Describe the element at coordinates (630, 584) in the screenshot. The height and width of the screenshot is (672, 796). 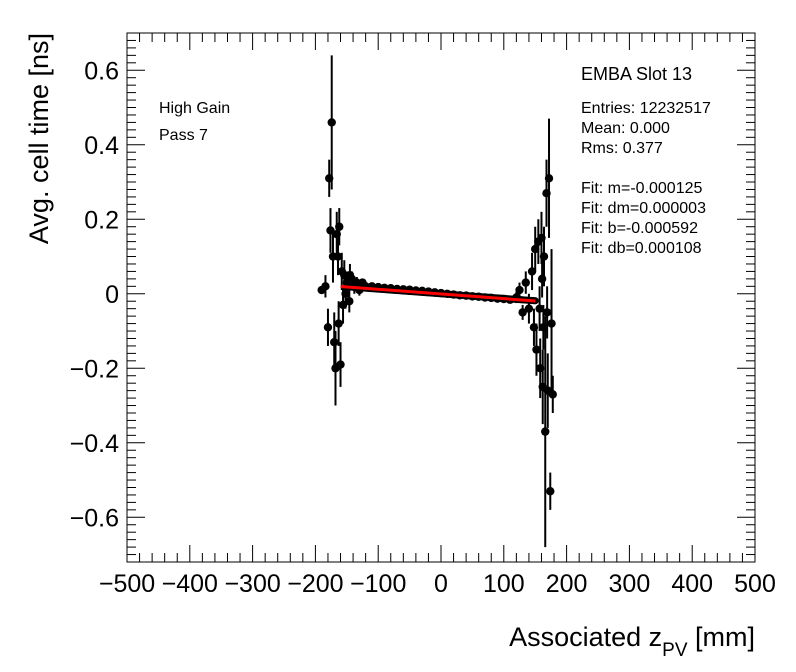
I see `x-tick-label: 300` at that location.